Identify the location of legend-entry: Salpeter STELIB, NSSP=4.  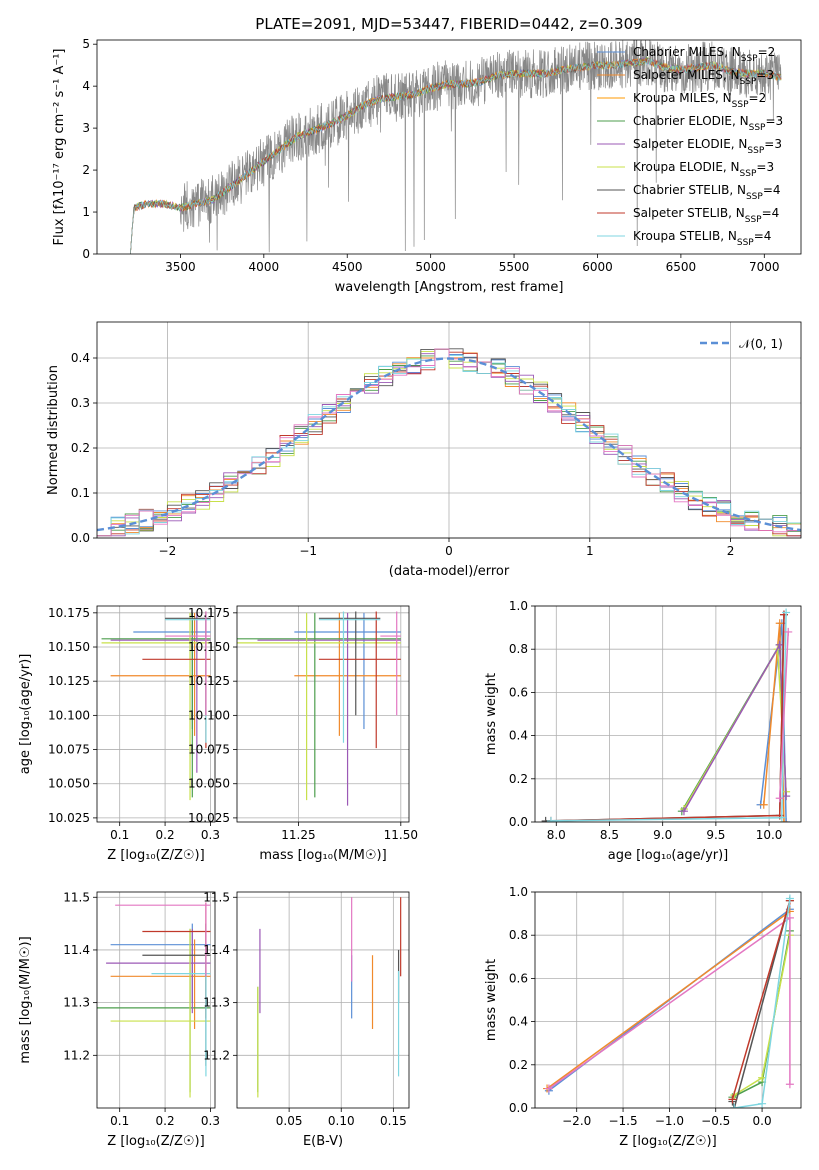
(706, 215).